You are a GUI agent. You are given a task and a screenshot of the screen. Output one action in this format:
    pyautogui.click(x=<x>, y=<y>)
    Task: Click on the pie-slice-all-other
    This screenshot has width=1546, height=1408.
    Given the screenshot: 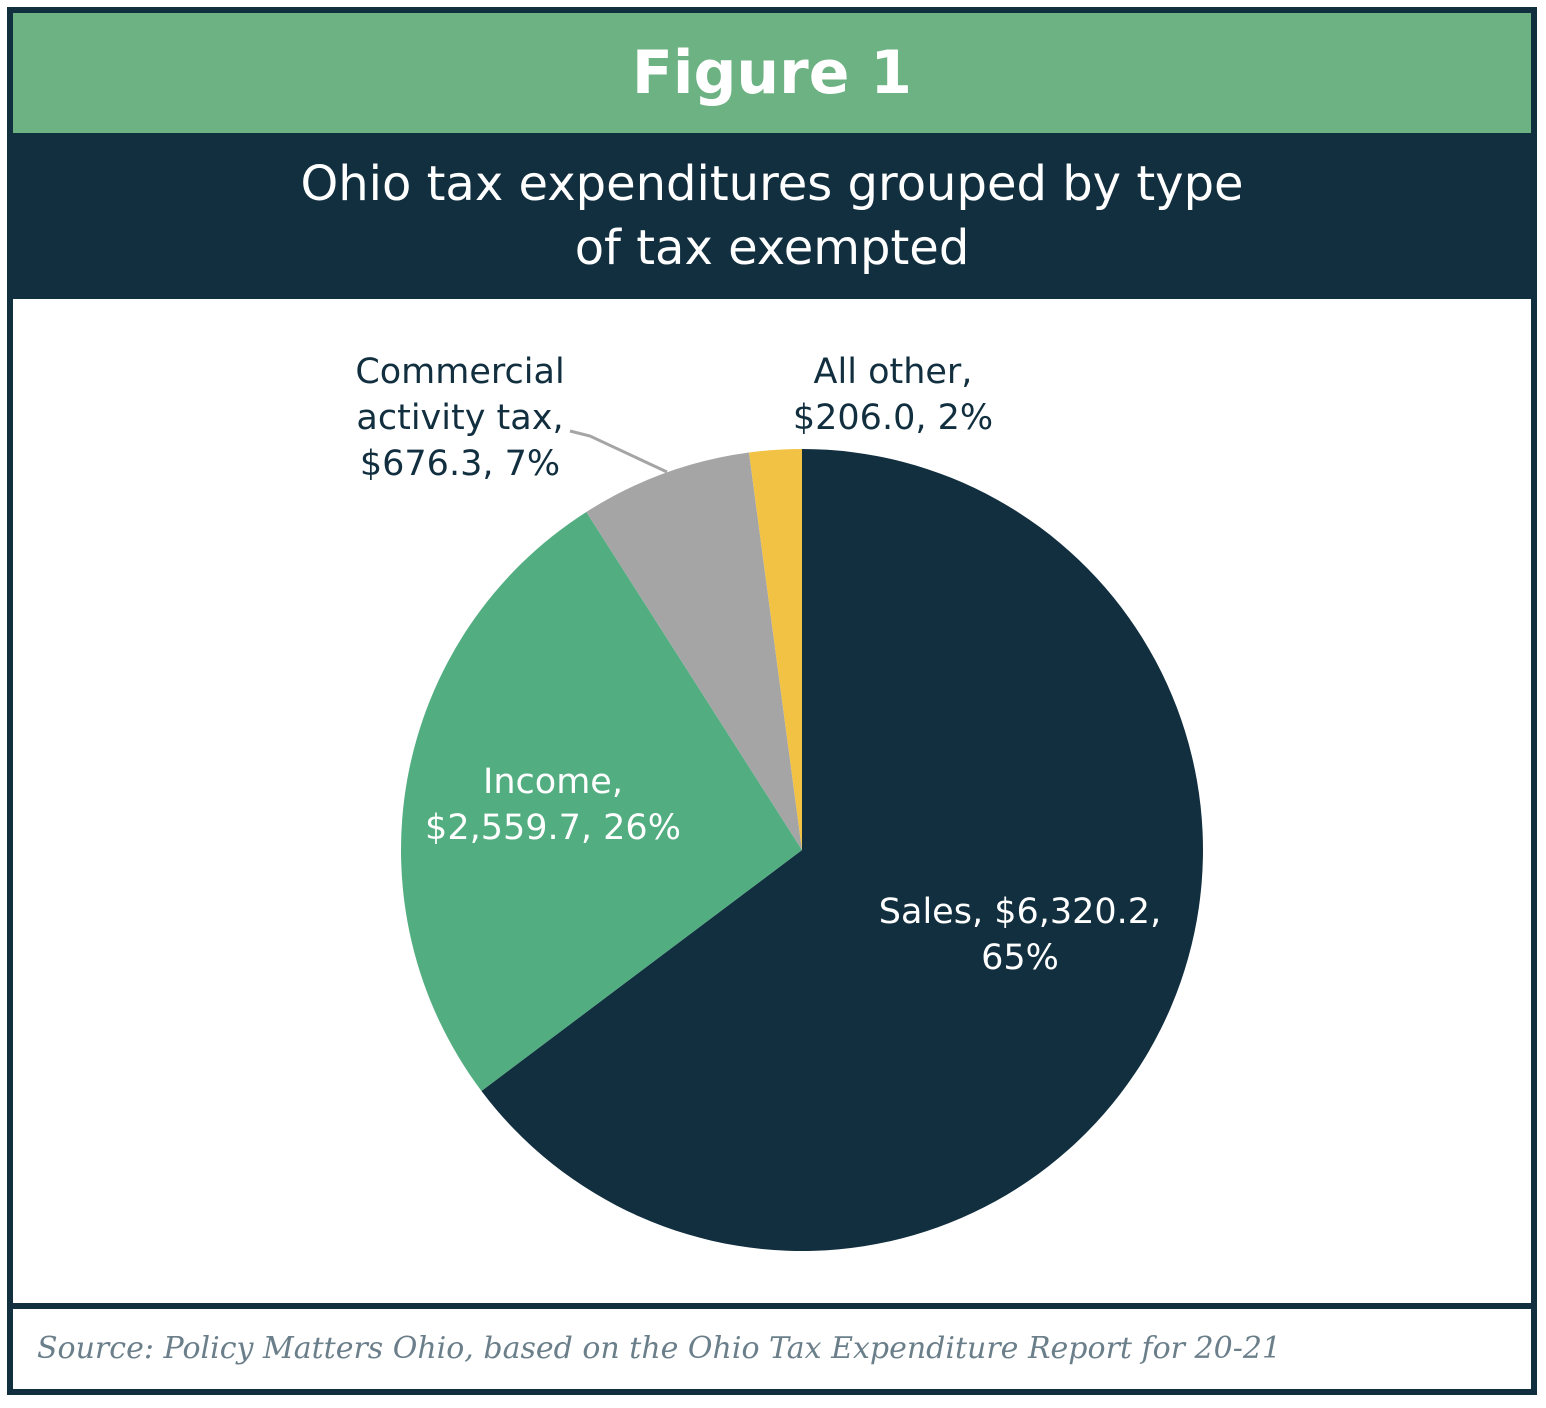 What is the action you would take?
    pyautogui.click(x=775, y=649)
    